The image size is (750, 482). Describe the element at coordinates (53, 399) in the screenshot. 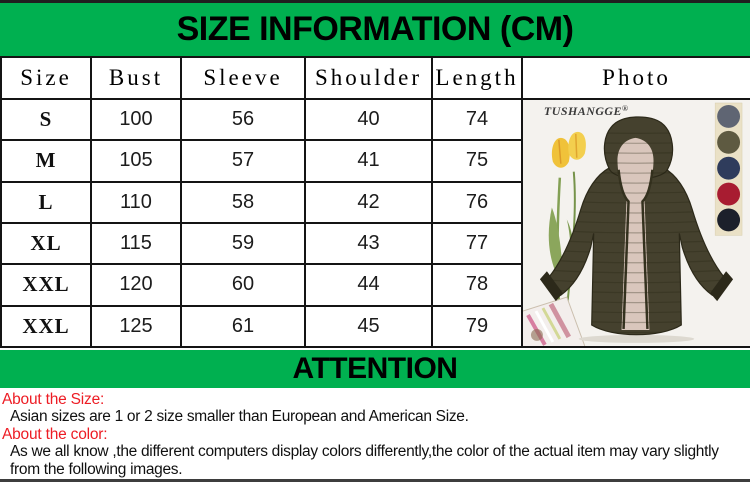

I see `note-label-size: About the Size:` at that location.